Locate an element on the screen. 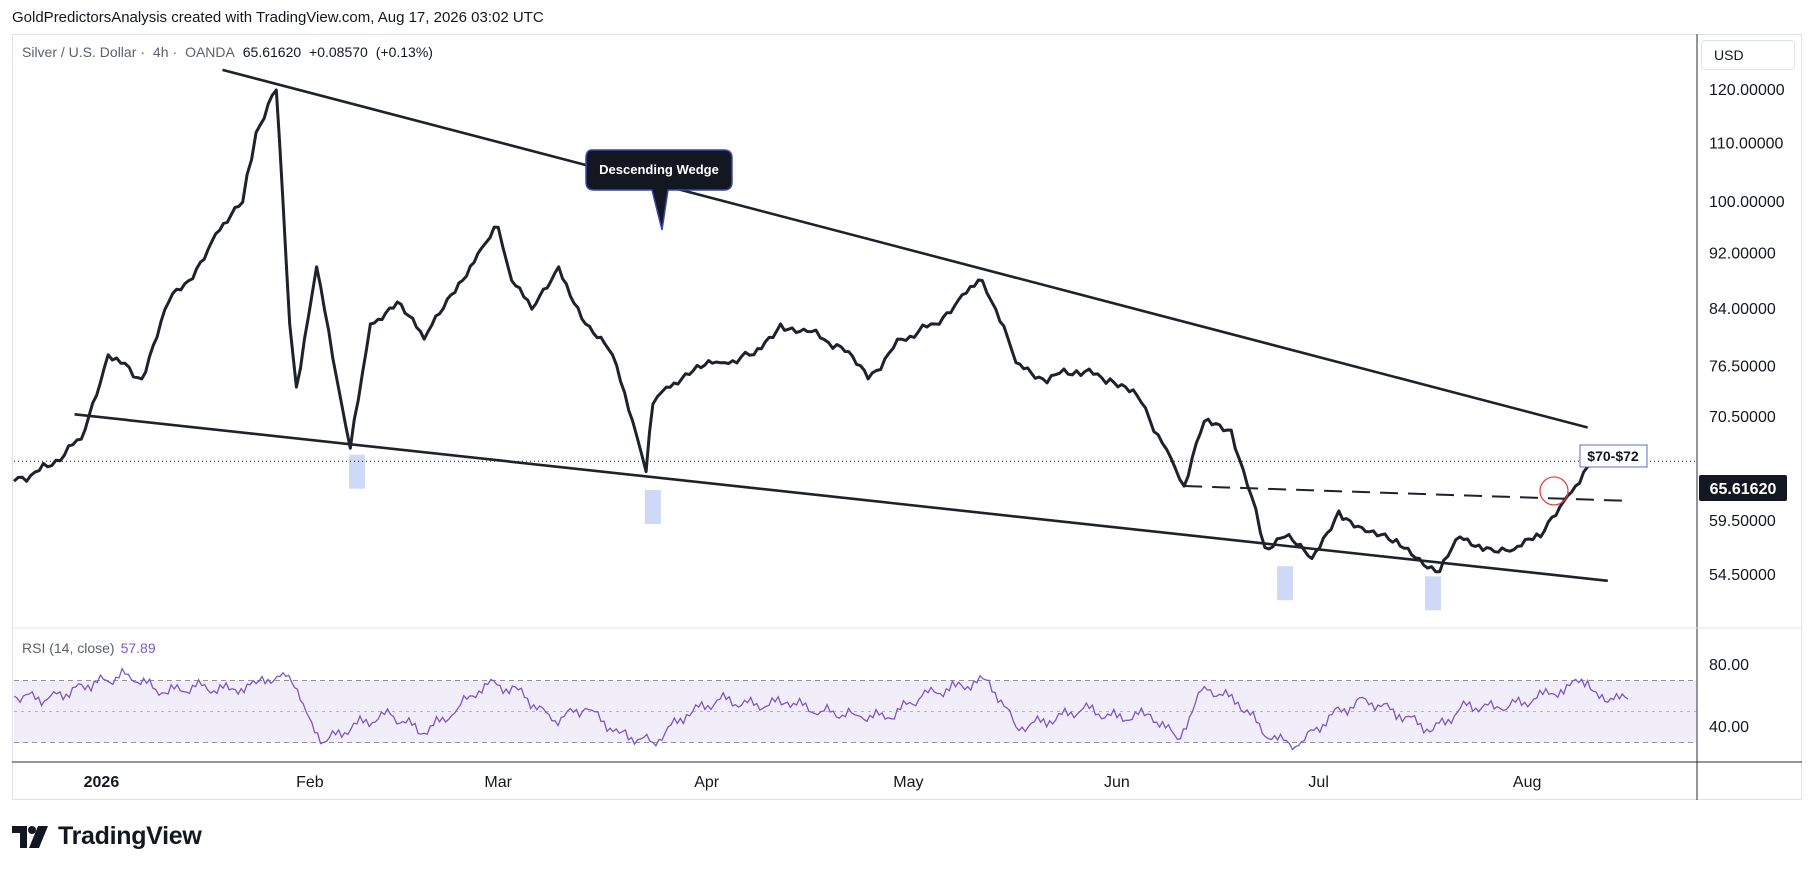 This screenshot has height=877, width=1815. target-box is located at coordinates (1613, 456).